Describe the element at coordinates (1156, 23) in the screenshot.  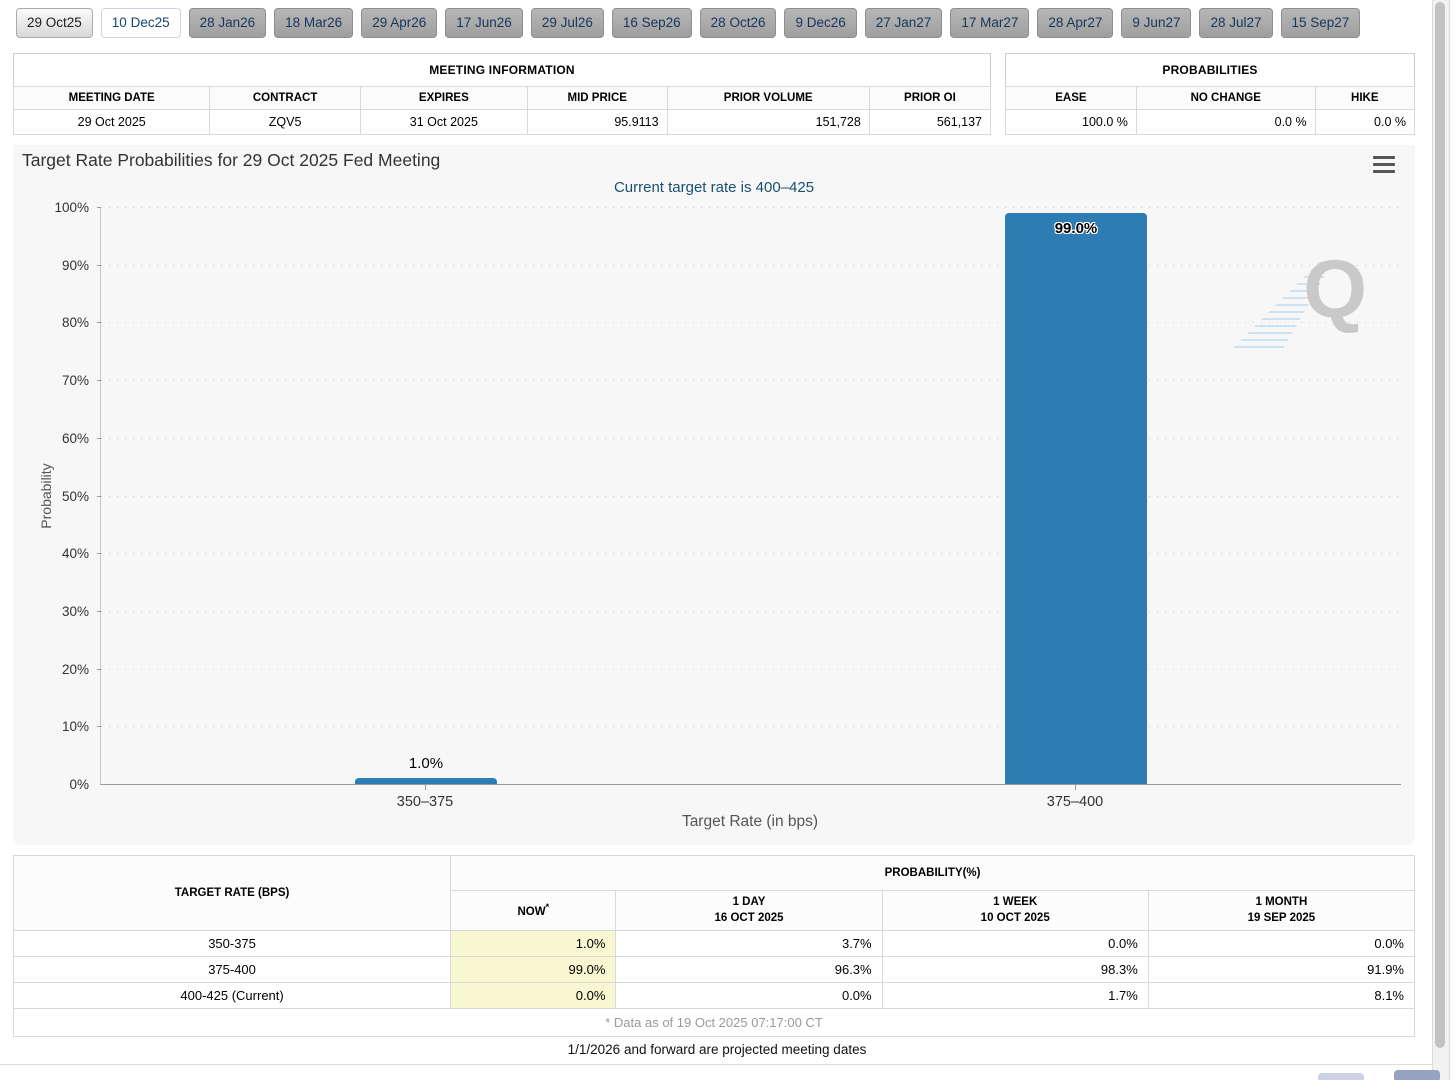
I see `meeting-tab-9-jun27: 9 Jun27` at that location.